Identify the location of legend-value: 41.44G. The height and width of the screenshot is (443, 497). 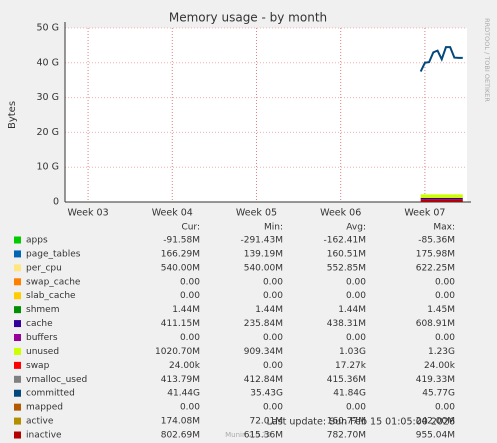
(183, 394).